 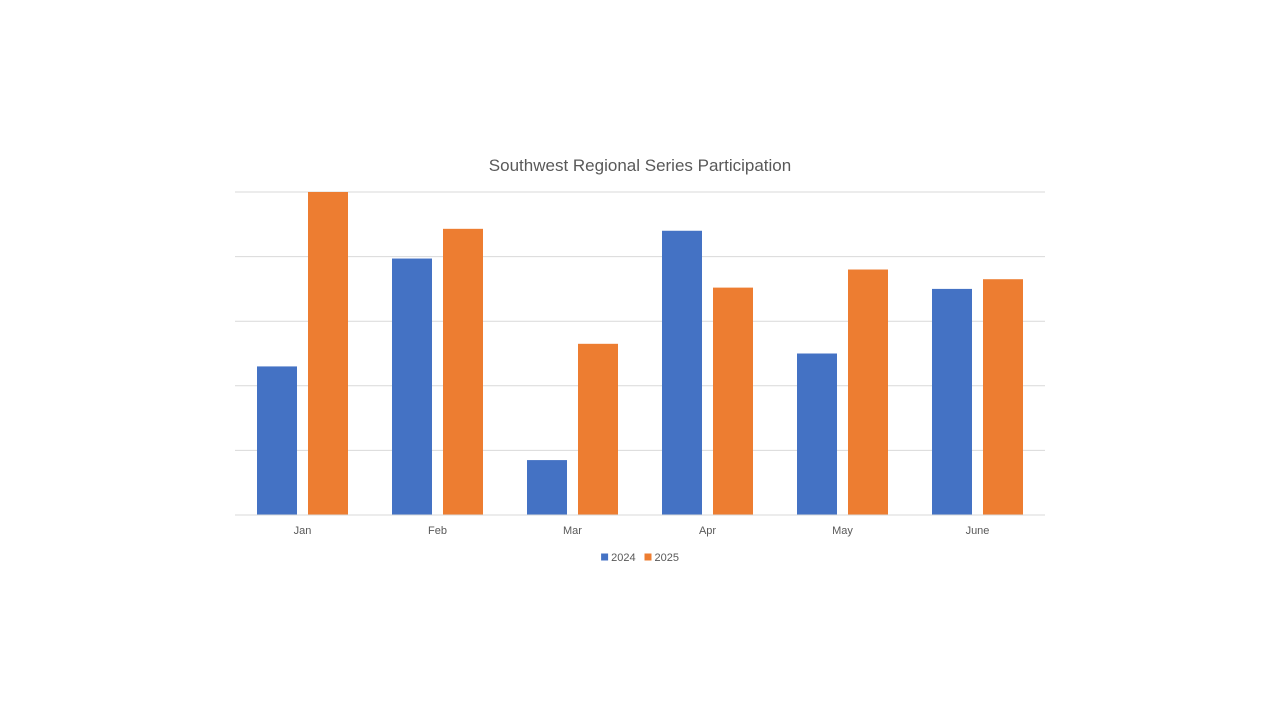 I want to click on bar-2025-jan, so click(x=328, y=353).